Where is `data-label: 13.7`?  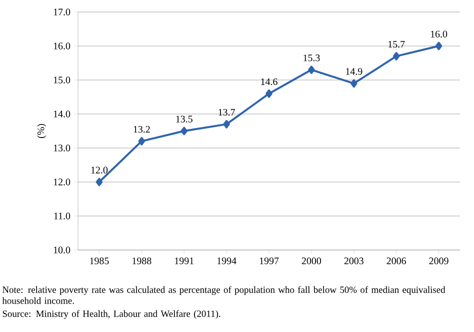
data-label: 13.7 is located at coordinates (226, 112).